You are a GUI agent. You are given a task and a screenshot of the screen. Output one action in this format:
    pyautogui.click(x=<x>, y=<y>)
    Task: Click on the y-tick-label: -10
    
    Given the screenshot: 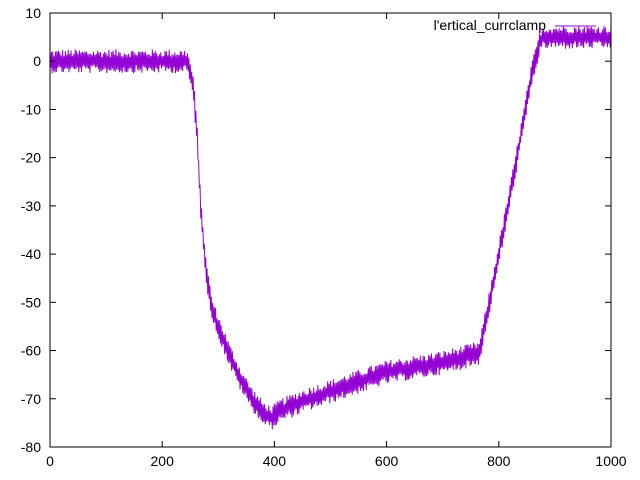 What is the action you would take?
    pyautogui.click(x=31, y=109)
    